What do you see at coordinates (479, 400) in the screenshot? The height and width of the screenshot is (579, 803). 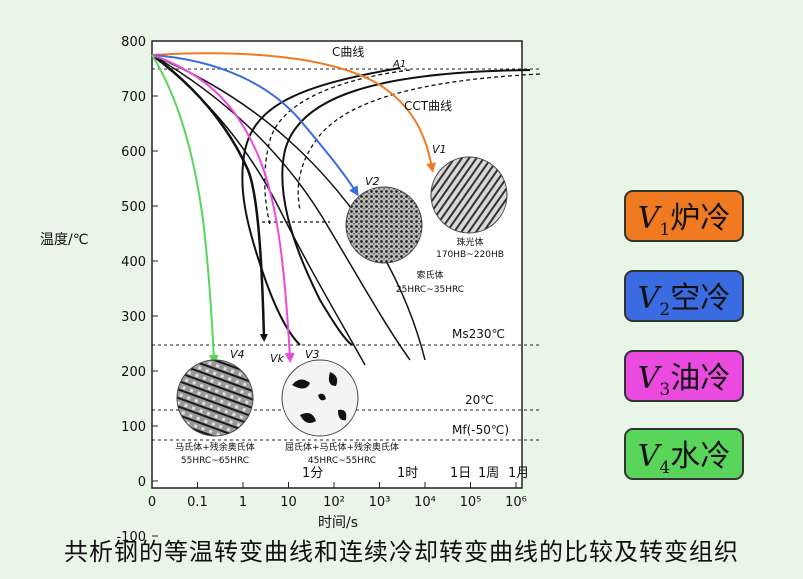 I see `room-temp-label: 20℃` at bounding box center [479, 400].